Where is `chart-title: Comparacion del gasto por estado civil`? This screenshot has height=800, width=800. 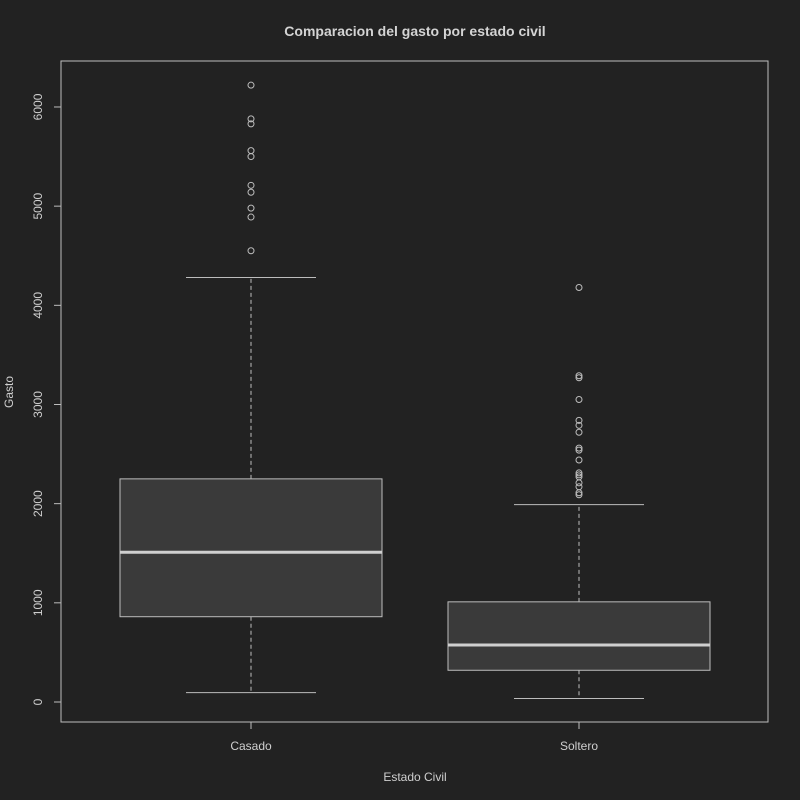 chart-title: Comparacion del gasto por estado civil is located at coordinates (414, 31).